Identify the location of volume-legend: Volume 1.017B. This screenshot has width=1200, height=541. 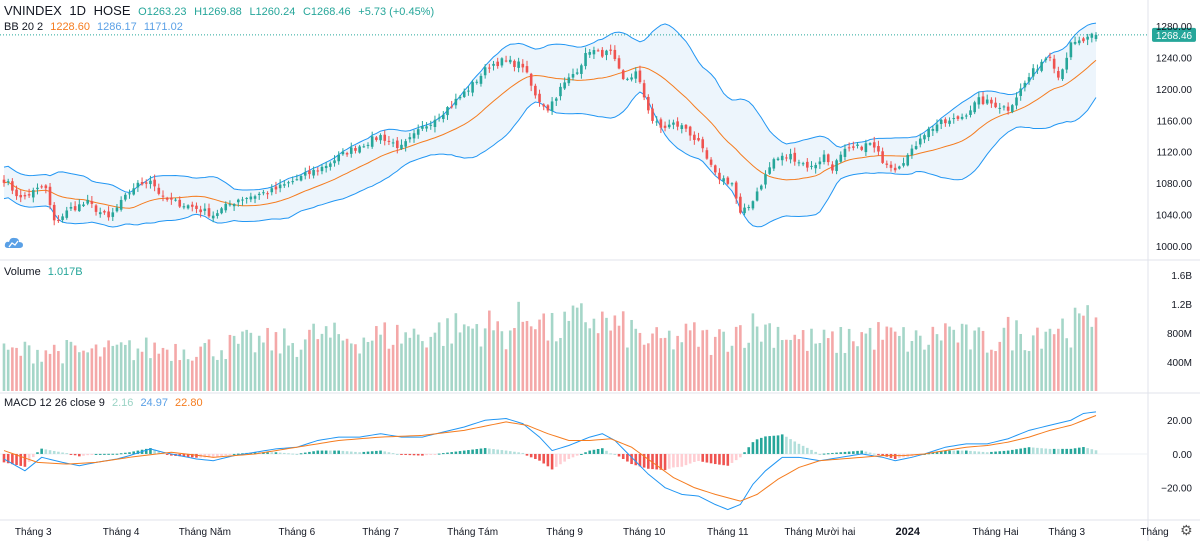
(45, 272).